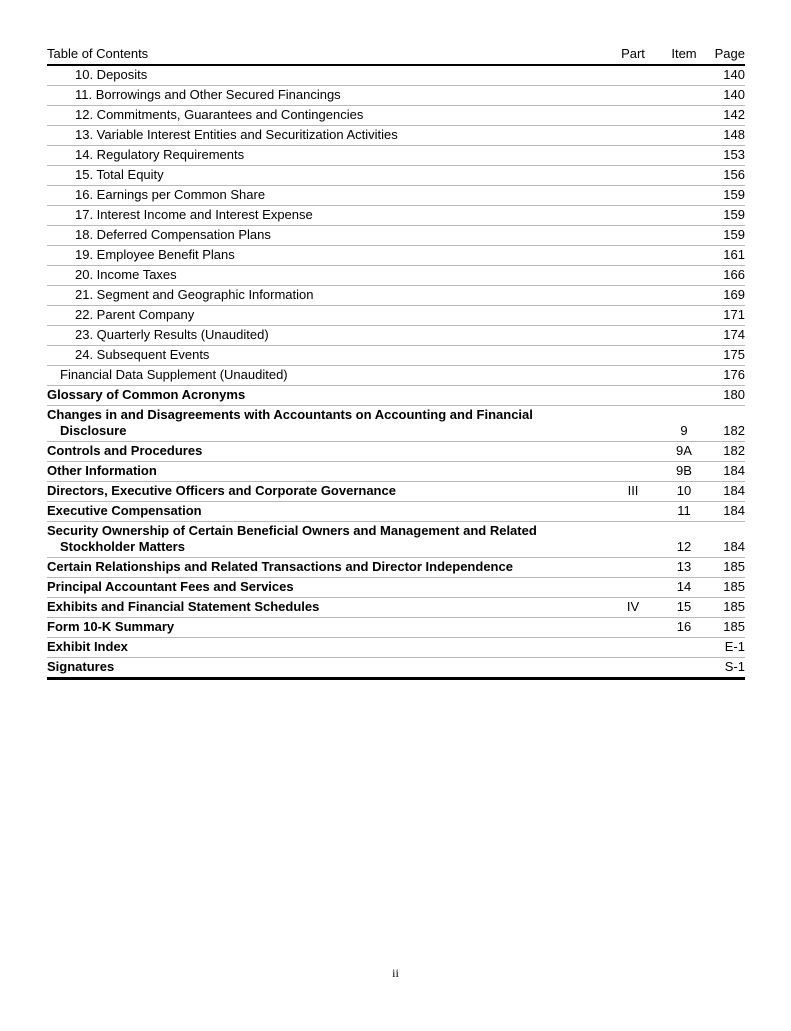 This screenshot has width=791, height=1031. I want to click on toc-entry-page: 142, so click(734, 114).